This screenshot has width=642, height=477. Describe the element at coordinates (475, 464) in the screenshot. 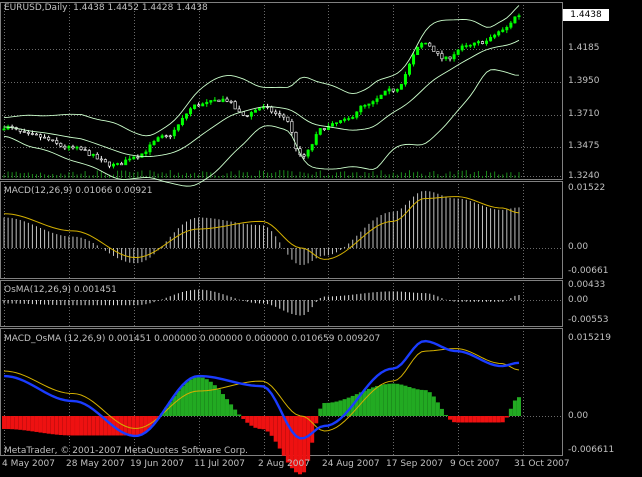

I see `x-tick-8: 9 Oct 2007` at that location.